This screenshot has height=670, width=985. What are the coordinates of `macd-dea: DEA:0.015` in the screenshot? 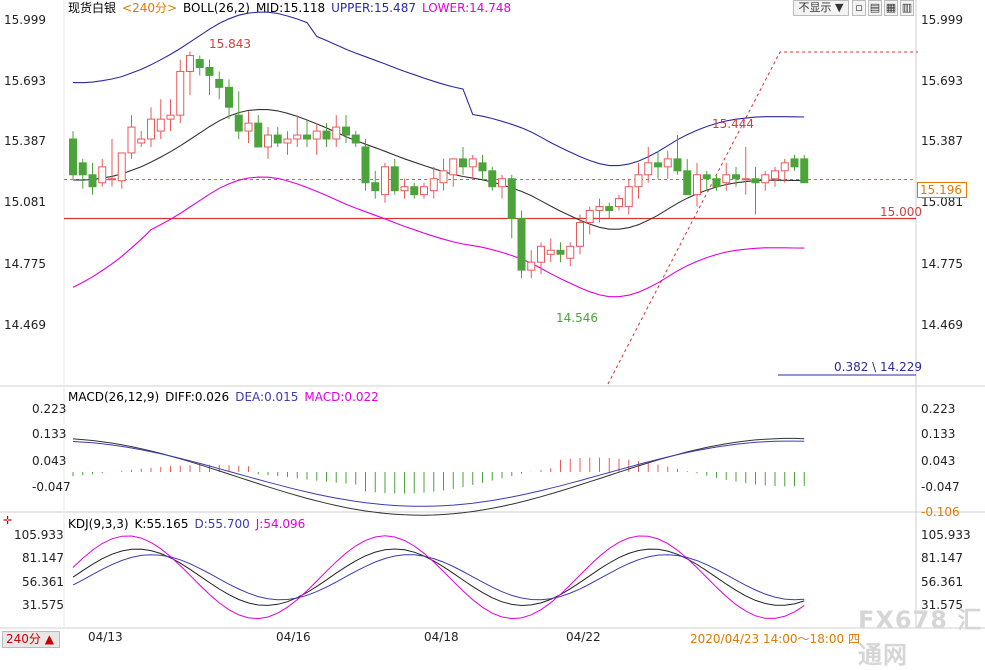 It's located at (267, 397).